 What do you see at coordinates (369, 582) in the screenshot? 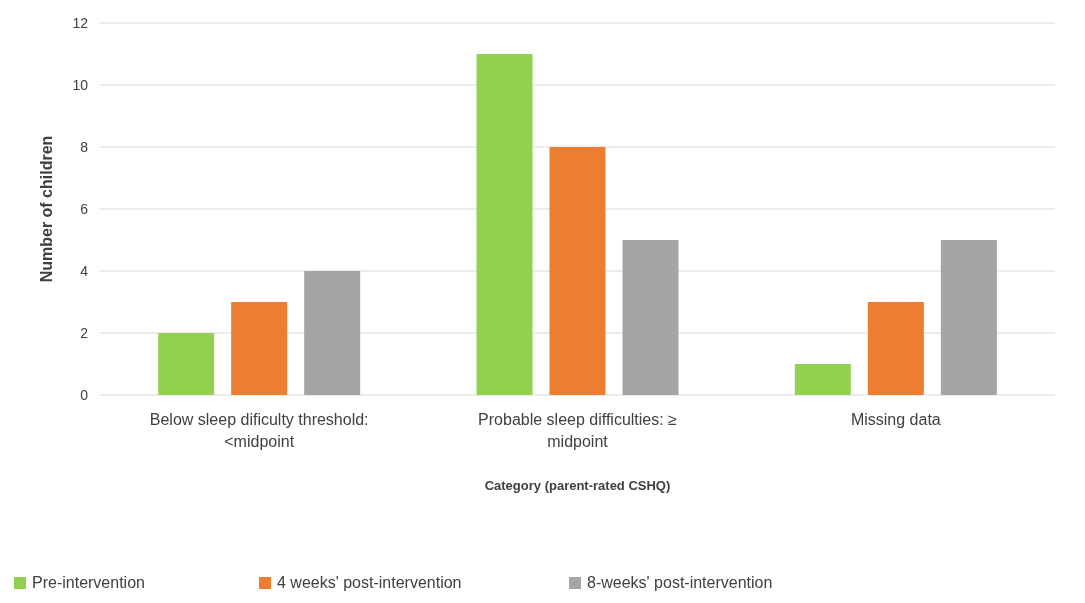
I see `legend-label: 4 weeks' post-intervention` at bounding box center [369, 582].